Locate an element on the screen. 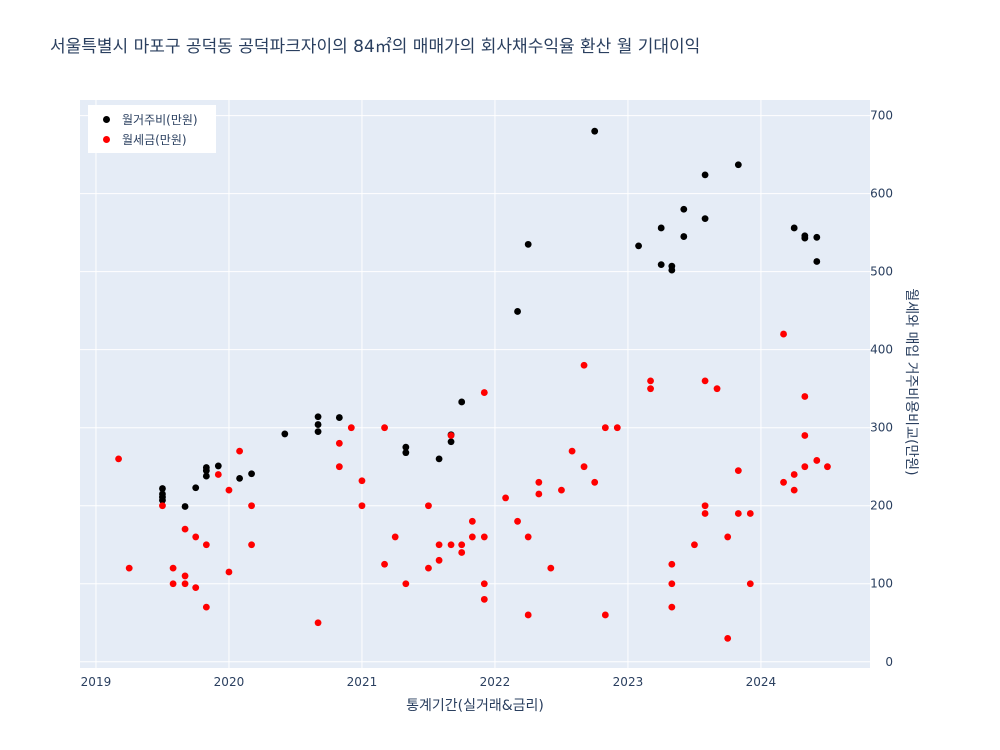  legend-item-monthly-living-cost: 월거주비(만원) is located at coordinates (149, 119).